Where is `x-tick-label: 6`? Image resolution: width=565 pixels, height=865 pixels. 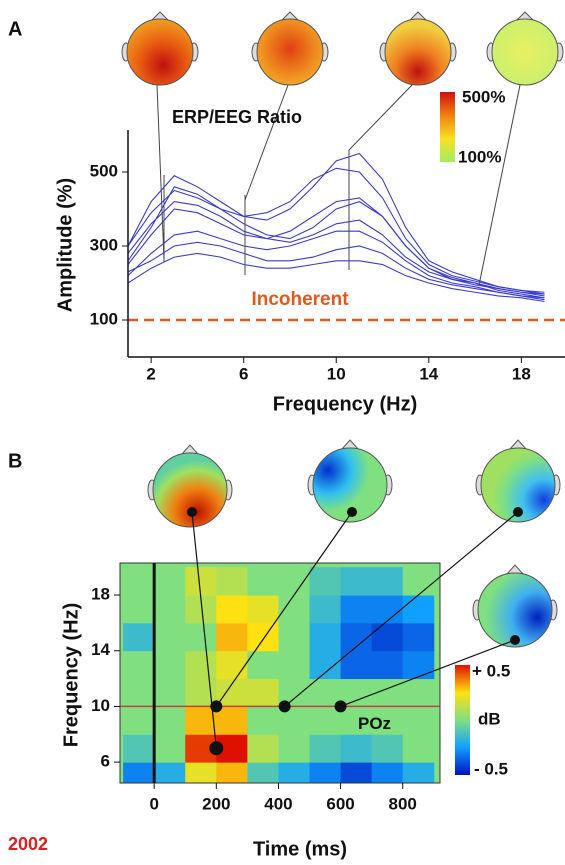
x-tick-label: 6 is located at coordinates (243, 373).